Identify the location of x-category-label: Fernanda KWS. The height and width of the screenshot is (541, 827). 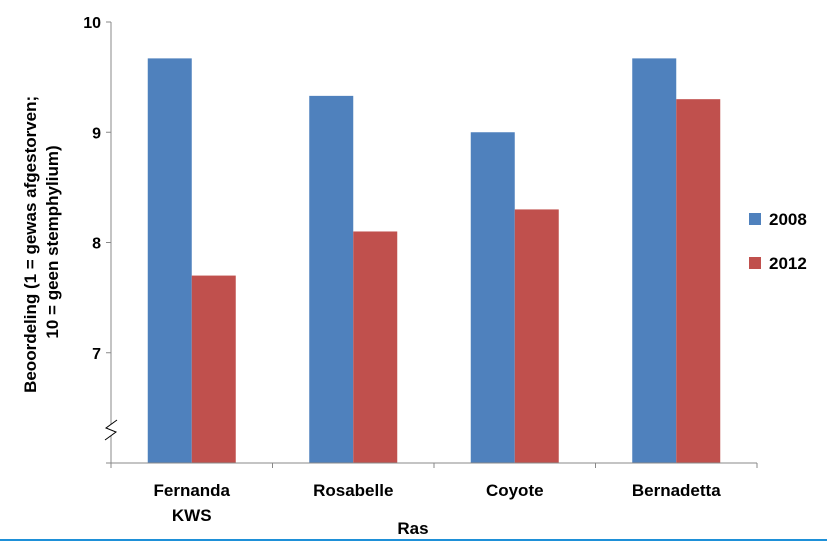
(191, 503).